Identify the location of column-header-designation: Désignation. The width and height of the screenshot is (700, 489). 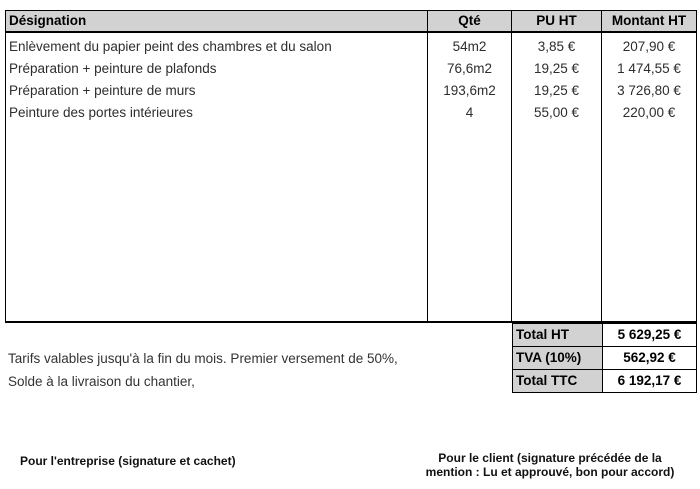
(216, 22).